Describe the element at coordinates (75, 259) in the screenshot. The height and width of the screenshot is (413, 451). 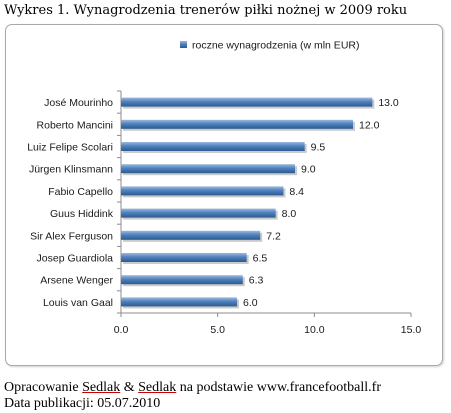
I see `category-label: Josep Guardiola` at that location.